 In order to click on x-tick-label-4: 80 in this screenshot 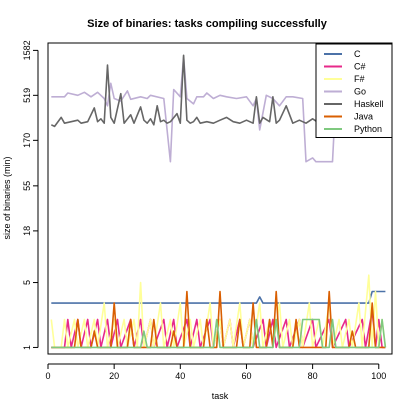, I will do `click(313, 376)`.